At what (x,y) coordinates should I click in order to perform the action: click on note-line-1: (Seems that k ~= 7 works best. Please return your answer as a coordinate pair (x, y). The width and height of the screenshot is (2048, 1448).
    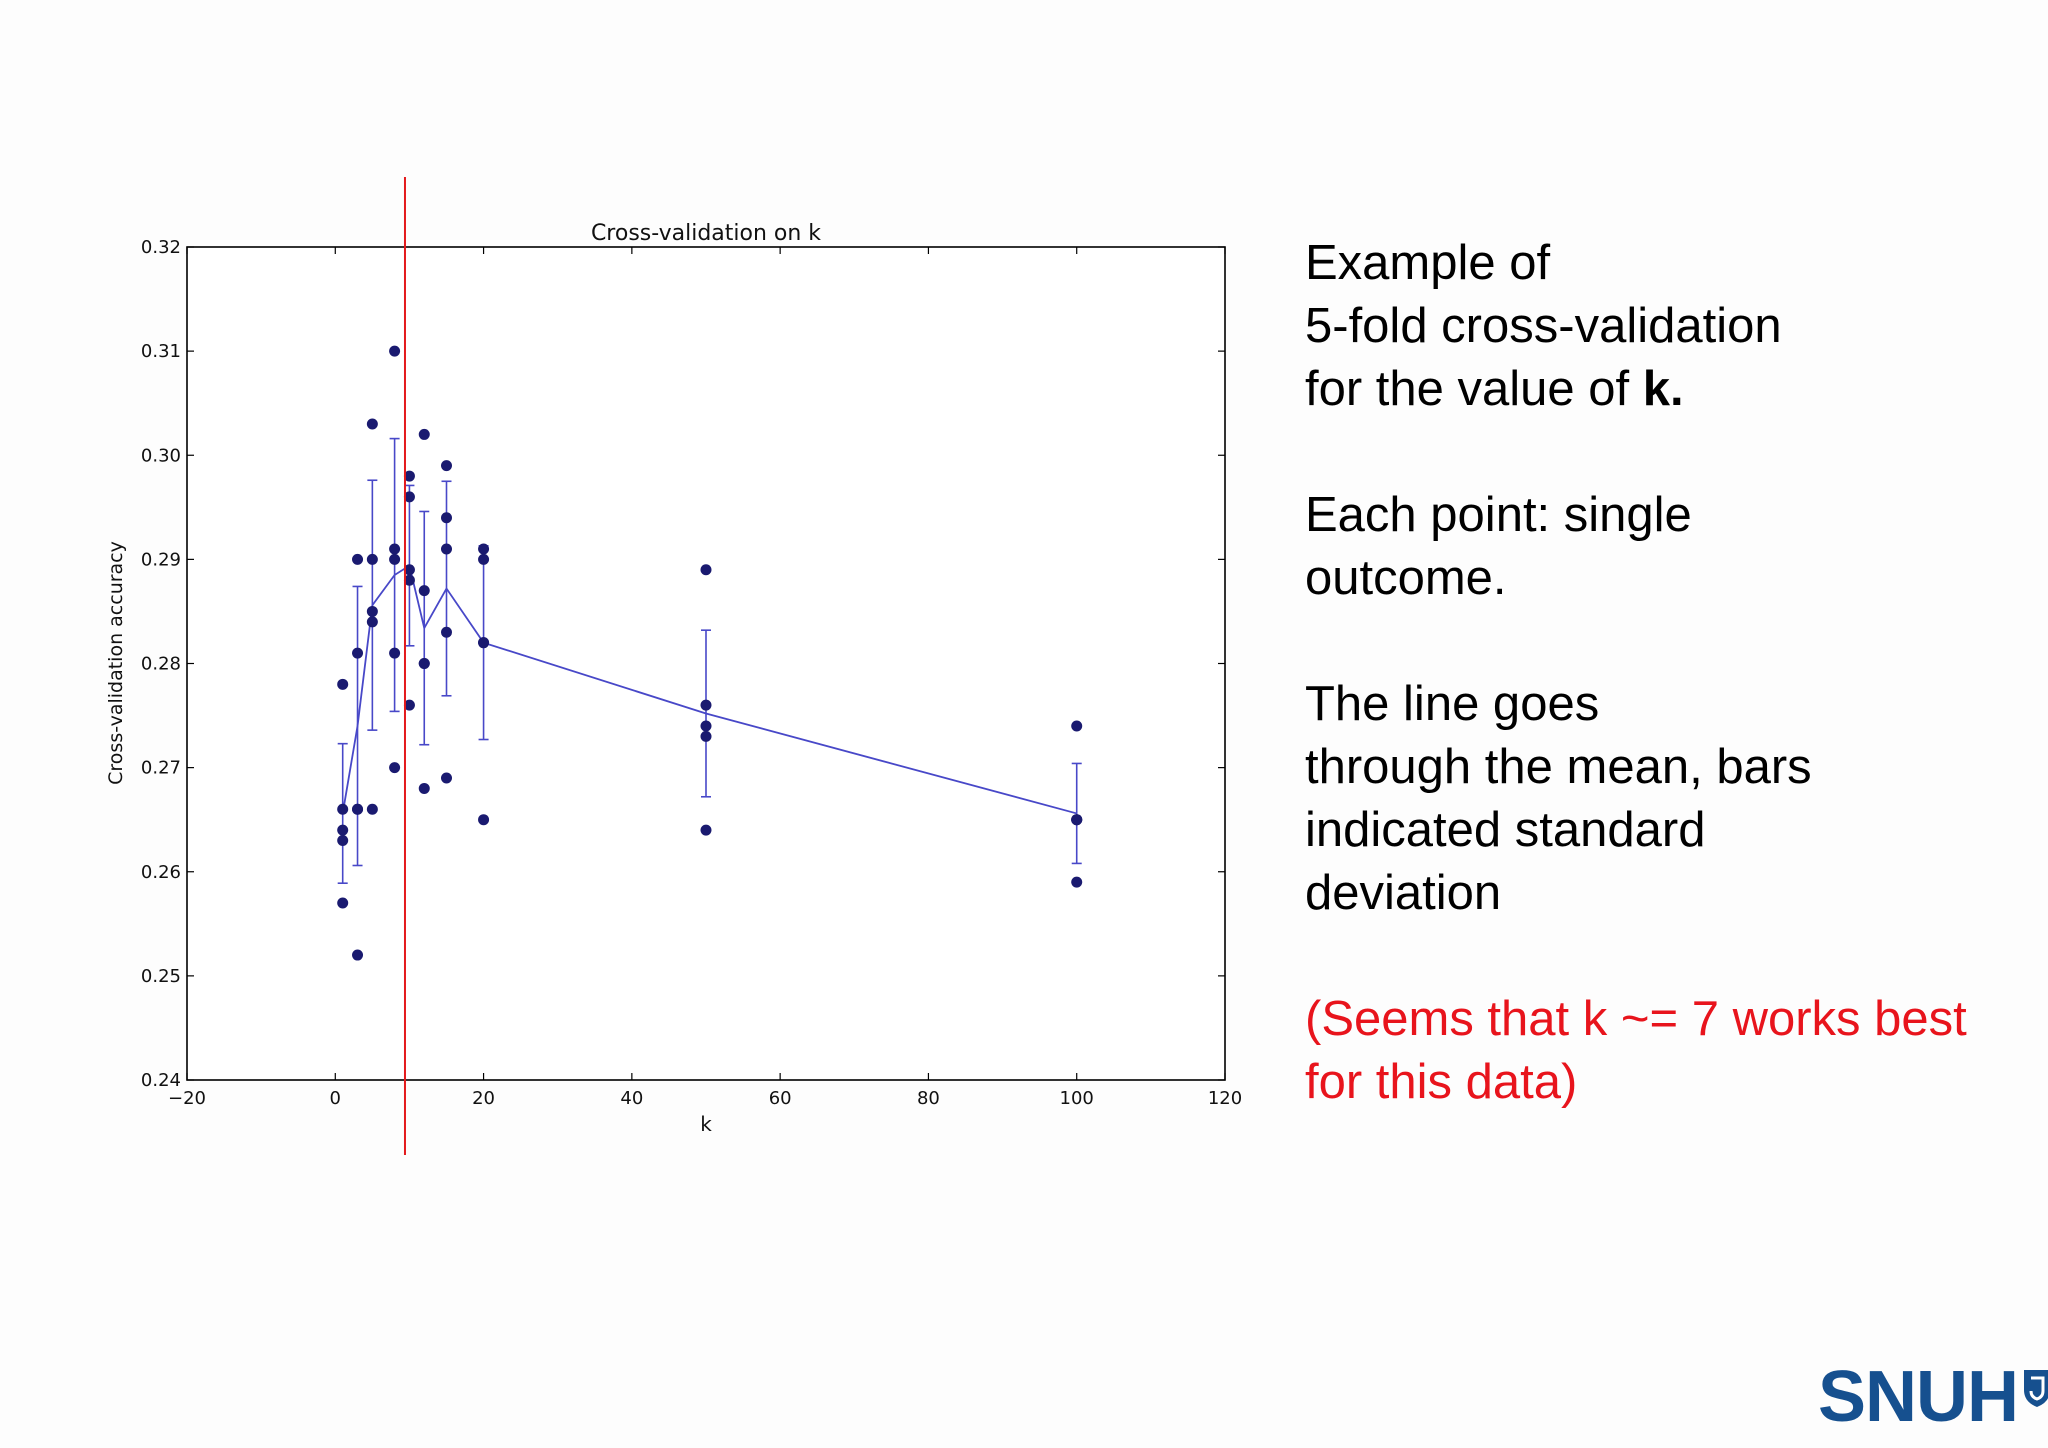
    Looking at the image, I should click on (1636, 1019).